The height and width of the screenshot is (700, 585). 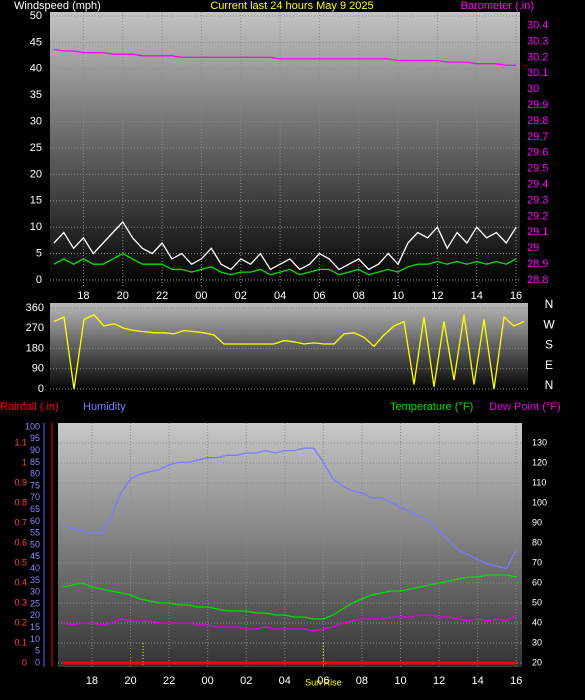 I want to click on y2-tick-label: 29.2, so click(x=537, y=216).